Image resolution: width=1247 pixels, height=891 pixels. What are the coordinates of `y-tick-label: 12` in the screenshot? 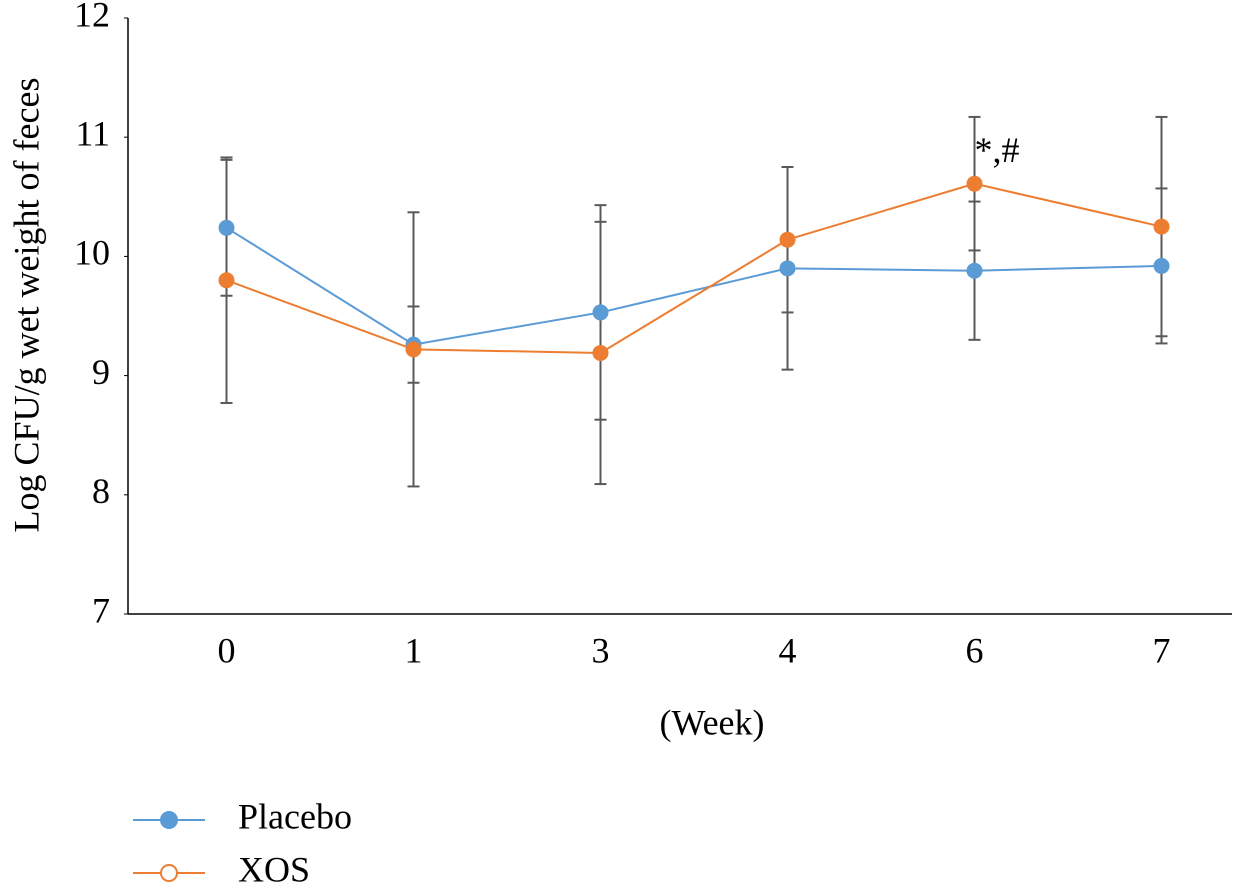 It's located at (92, 17).